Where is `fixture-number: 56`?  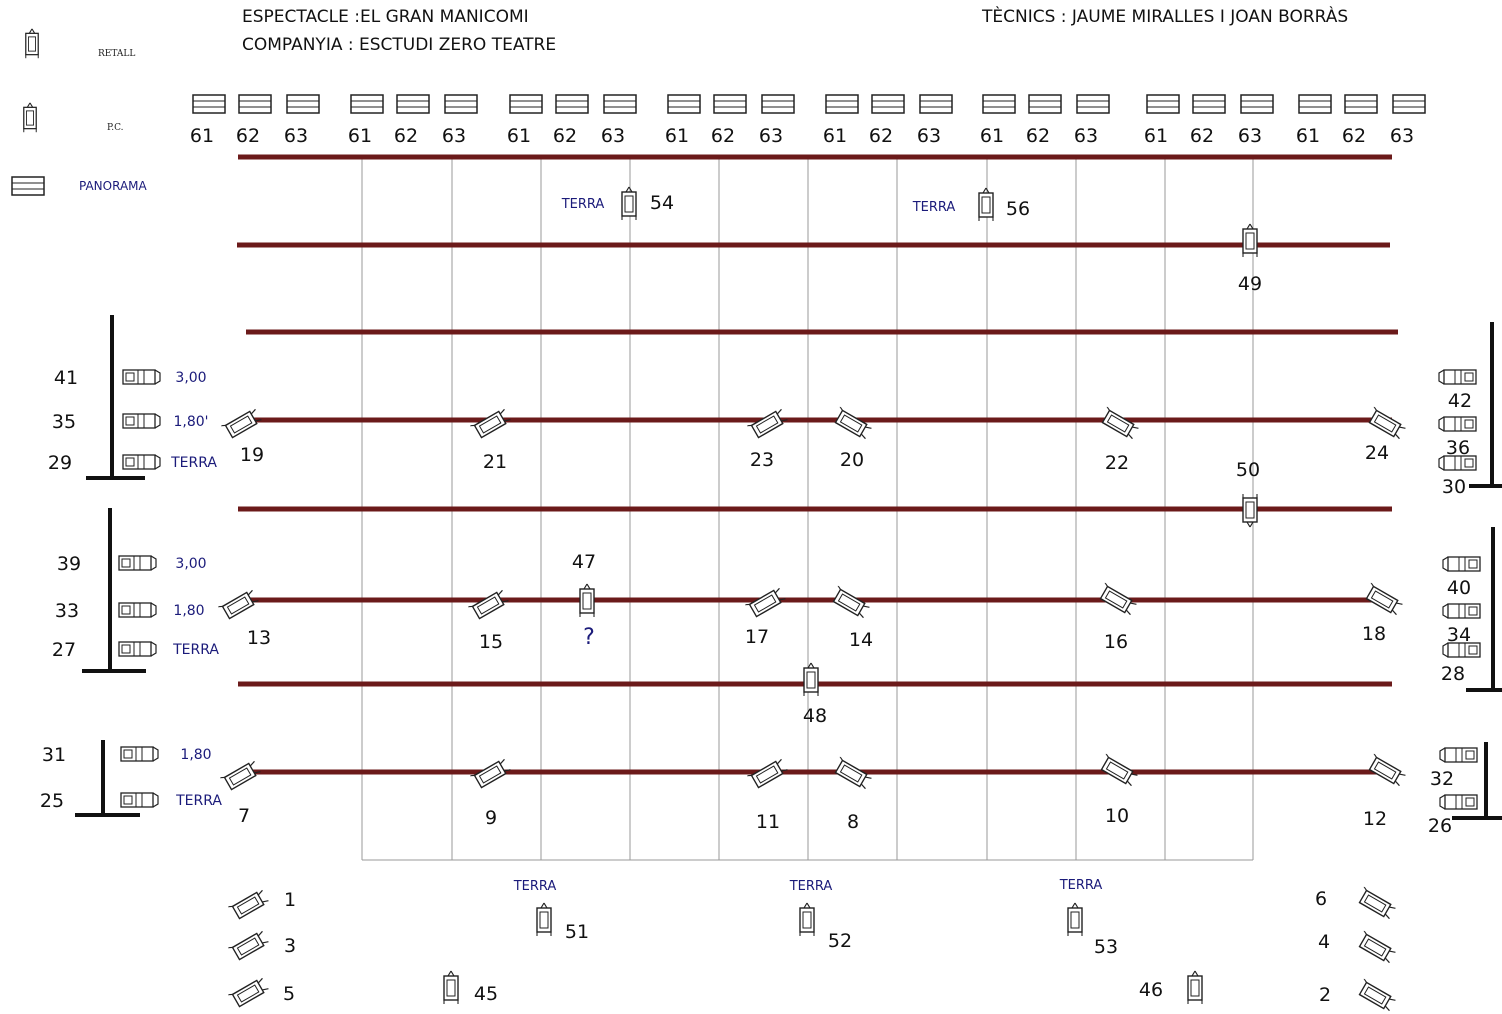 fixture-number: 56 is located at coordinates (1018, 209).